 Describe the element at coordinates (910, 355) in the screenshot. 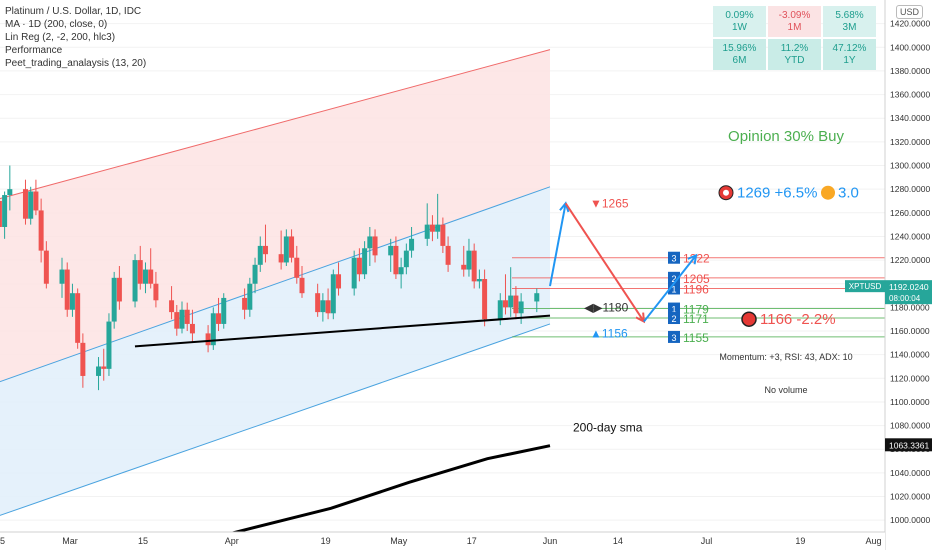

I see `price-tick: 1140.0000` at that location.